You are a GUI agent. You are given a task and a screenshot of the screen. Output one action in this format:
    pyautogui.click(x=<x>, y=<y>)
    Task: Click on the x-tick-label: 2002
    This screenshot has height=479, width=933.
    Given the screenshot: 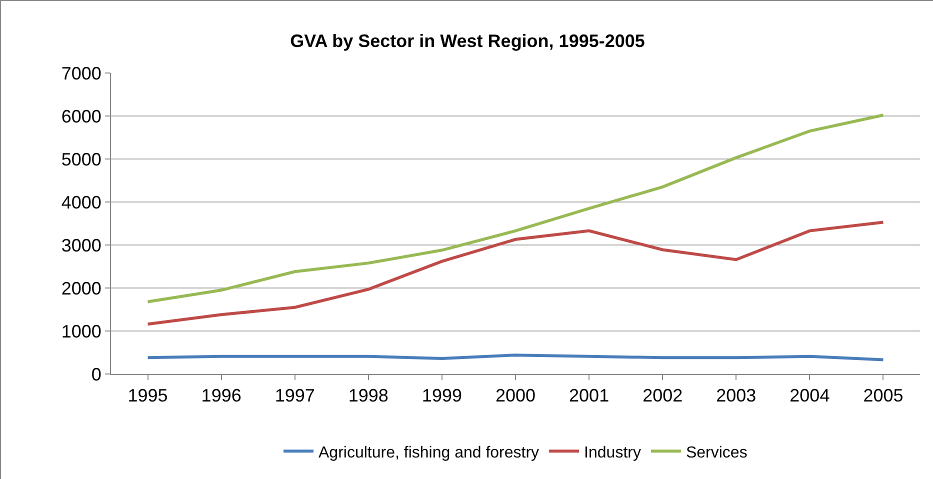 What is the action you would take?
    pyautogui.click(x=662, y=396)
    